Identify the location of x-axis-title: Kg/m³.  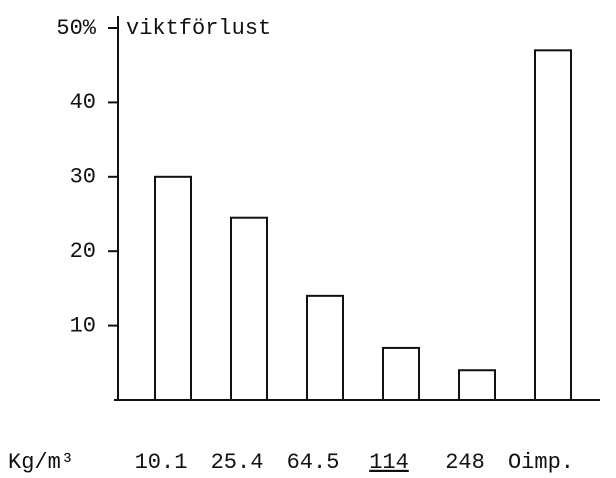
(41, 462).